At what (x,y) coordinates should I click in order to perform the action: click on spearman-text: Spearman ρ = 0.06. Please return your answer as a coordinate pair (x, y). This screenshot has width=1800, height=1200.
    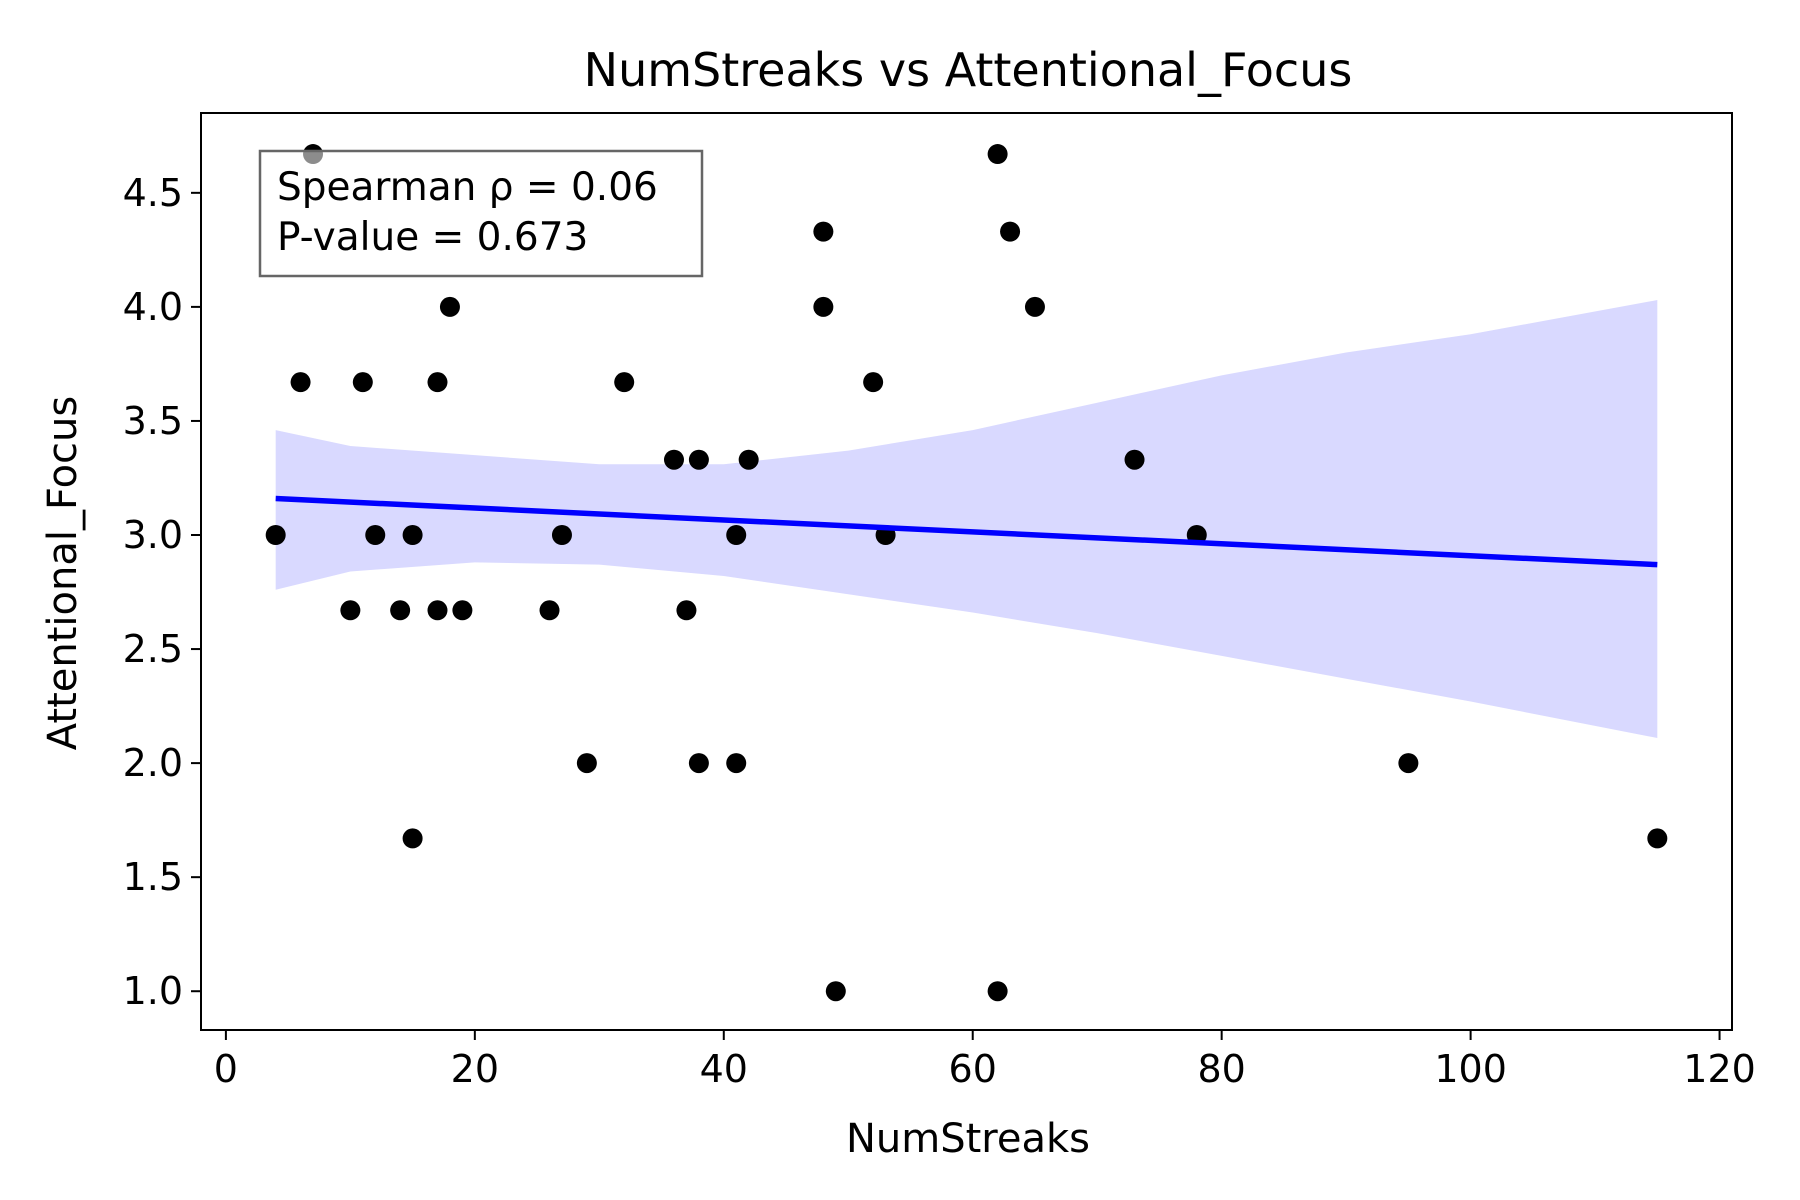
    Looking at the image, I should click on (467, 187).